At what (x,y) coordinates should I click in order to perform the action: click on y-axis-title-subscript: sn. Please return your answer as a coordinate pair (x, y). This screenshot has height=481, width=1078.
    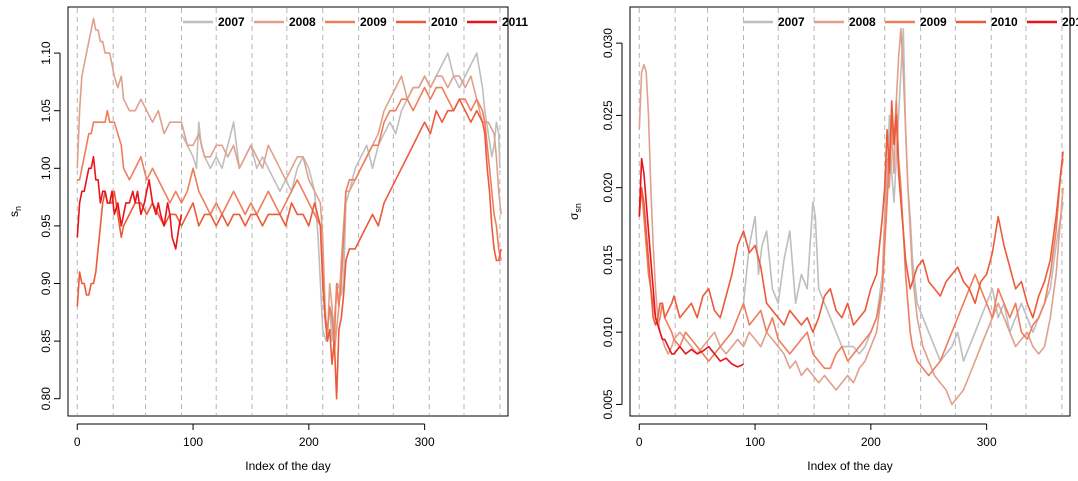
    Looking at the image, I should click on (578, 208).